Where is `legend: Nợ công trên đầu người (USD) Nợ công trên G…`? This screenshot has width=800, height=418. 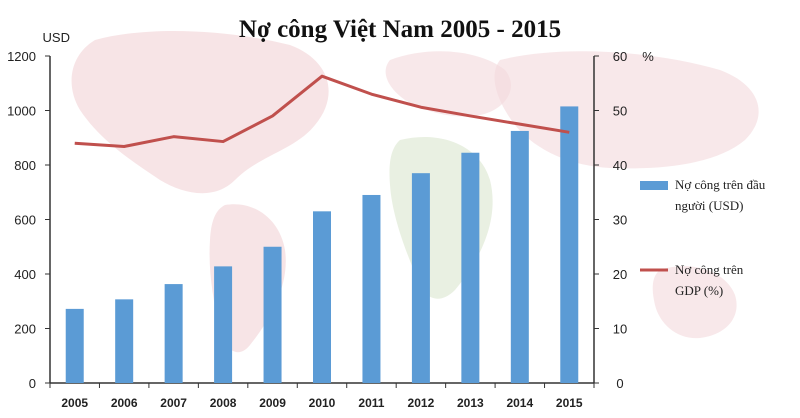 legend: Nợ công trên đầu người (USD) Nợ công trên G… is located at coordinates (703, 237).